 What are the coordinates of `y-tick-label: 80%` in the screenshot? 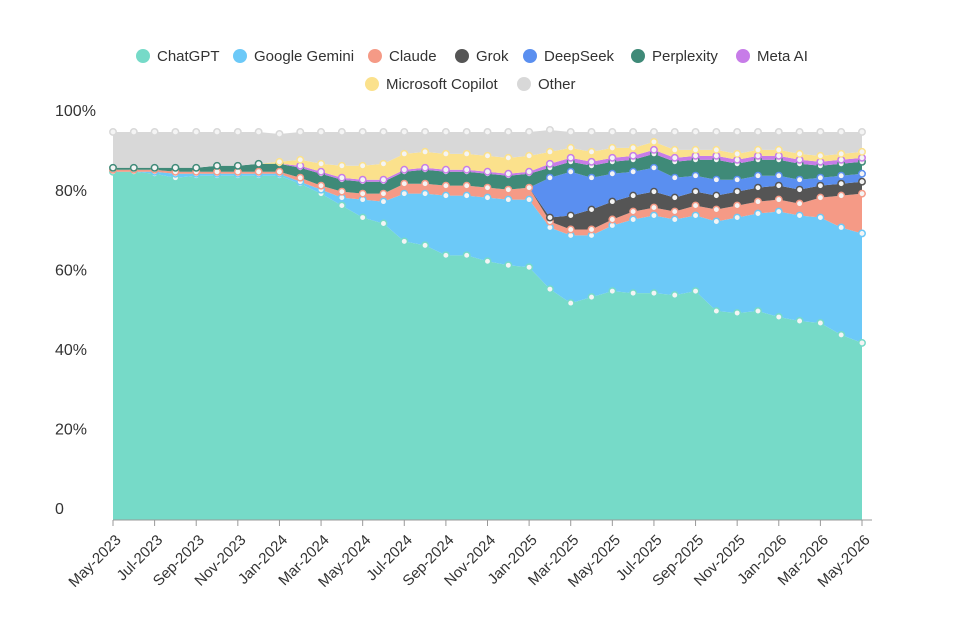 It's located at (71, 191).